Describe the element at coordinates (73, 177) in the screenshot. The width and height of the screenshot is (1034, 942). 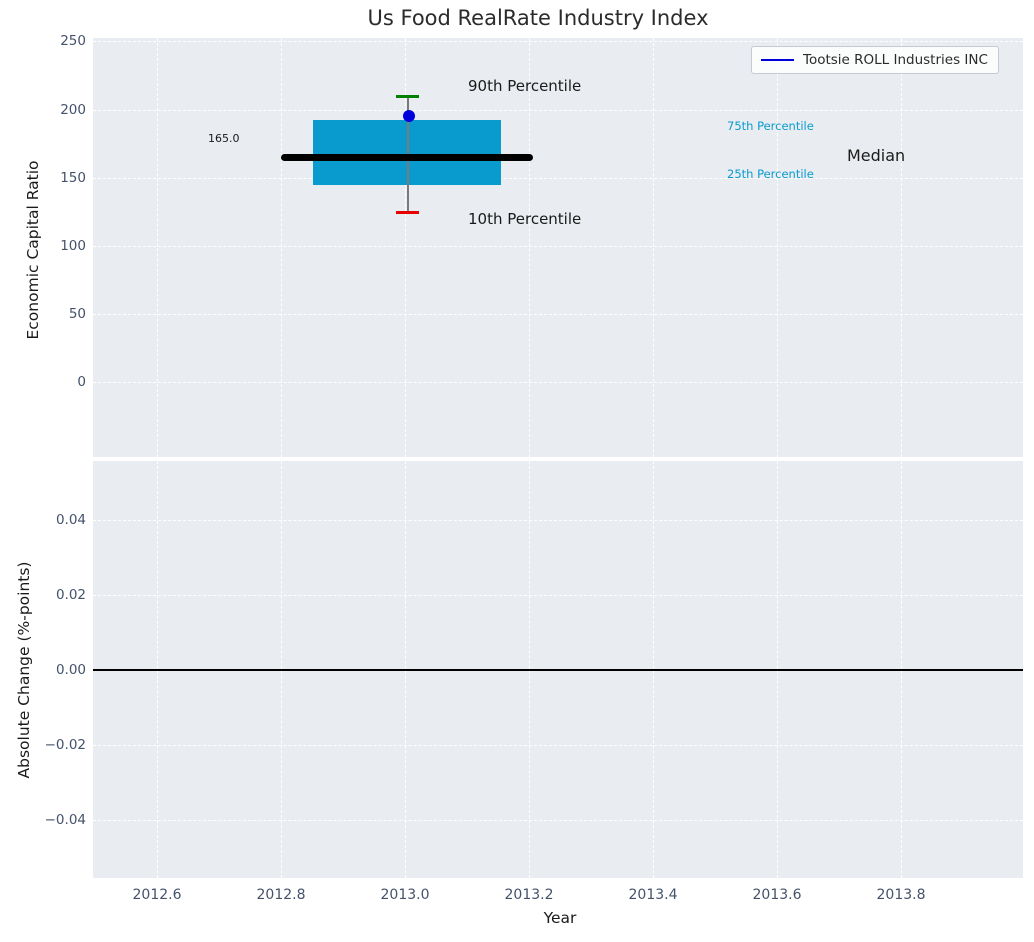
I see `top-ytick-label: 150` at that location.